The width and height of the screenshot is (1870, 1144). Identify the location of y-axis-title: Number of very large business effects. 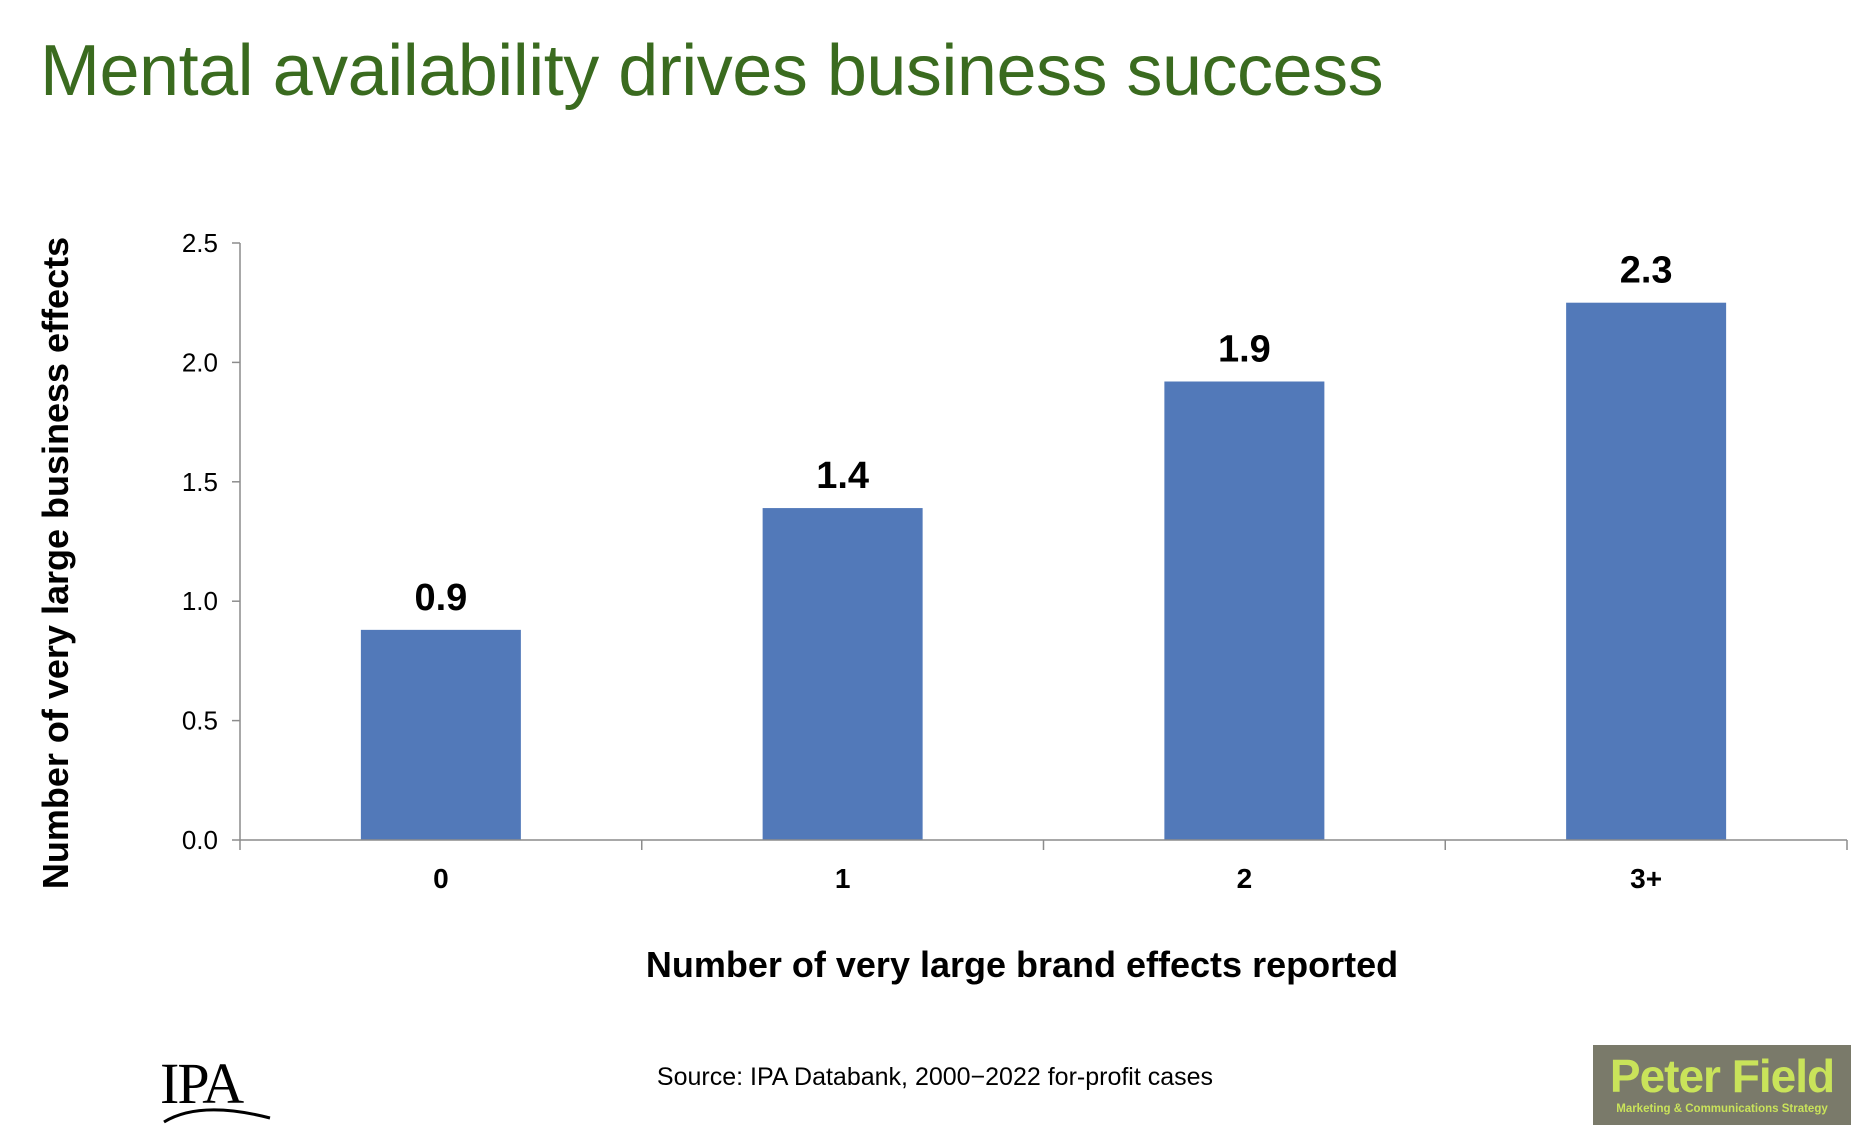
(55, 563).